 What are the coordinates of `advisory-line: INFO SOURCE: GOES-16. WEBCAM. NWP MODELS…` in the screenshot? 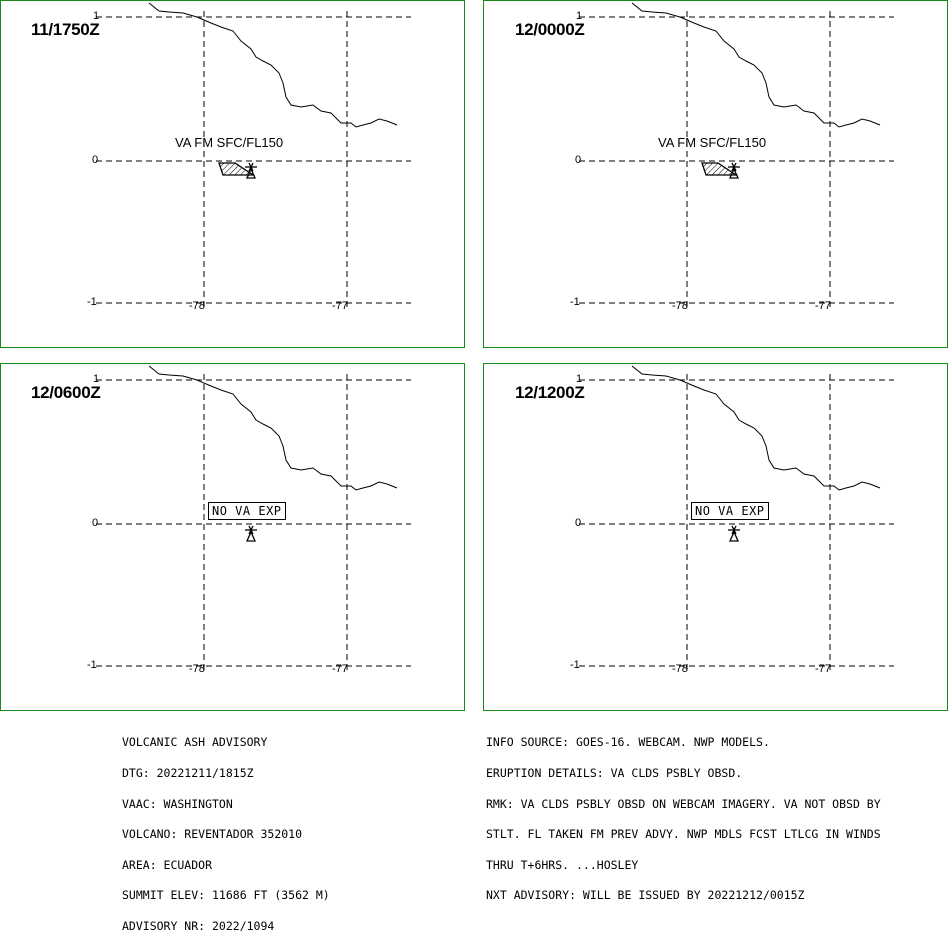 It's located at (628, 742).